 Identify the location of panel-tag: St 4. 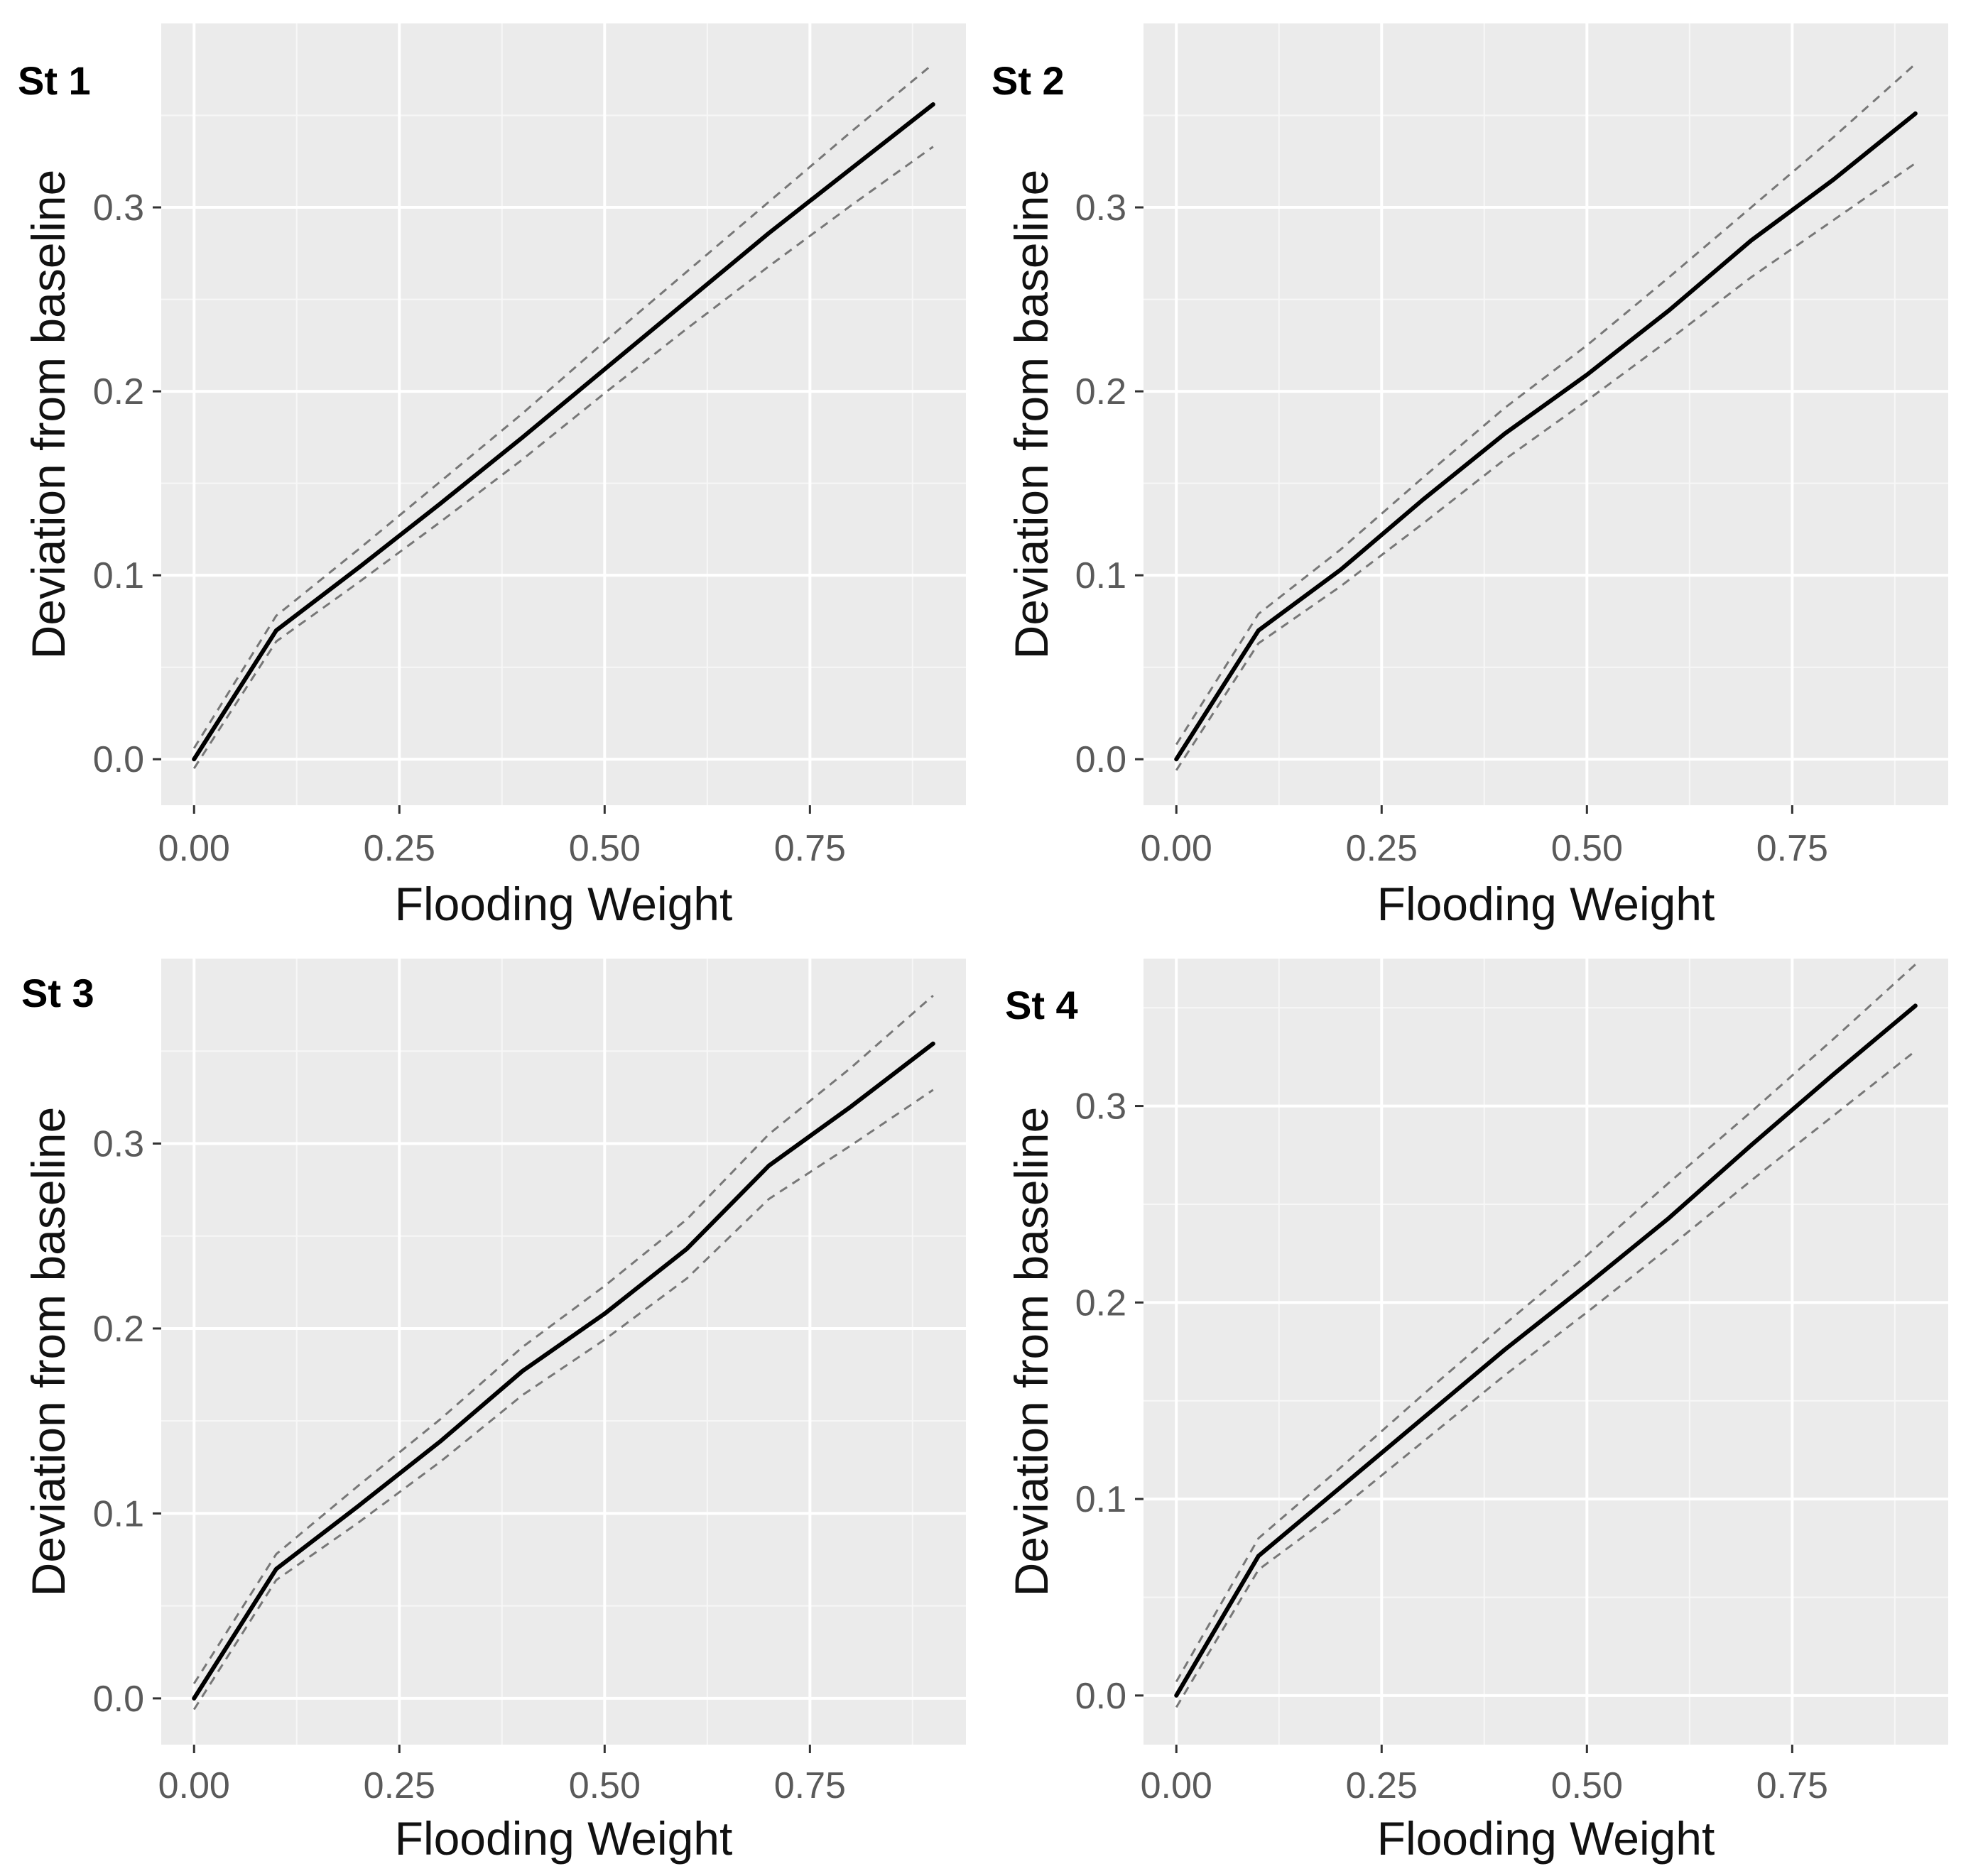
(1041, 1005).